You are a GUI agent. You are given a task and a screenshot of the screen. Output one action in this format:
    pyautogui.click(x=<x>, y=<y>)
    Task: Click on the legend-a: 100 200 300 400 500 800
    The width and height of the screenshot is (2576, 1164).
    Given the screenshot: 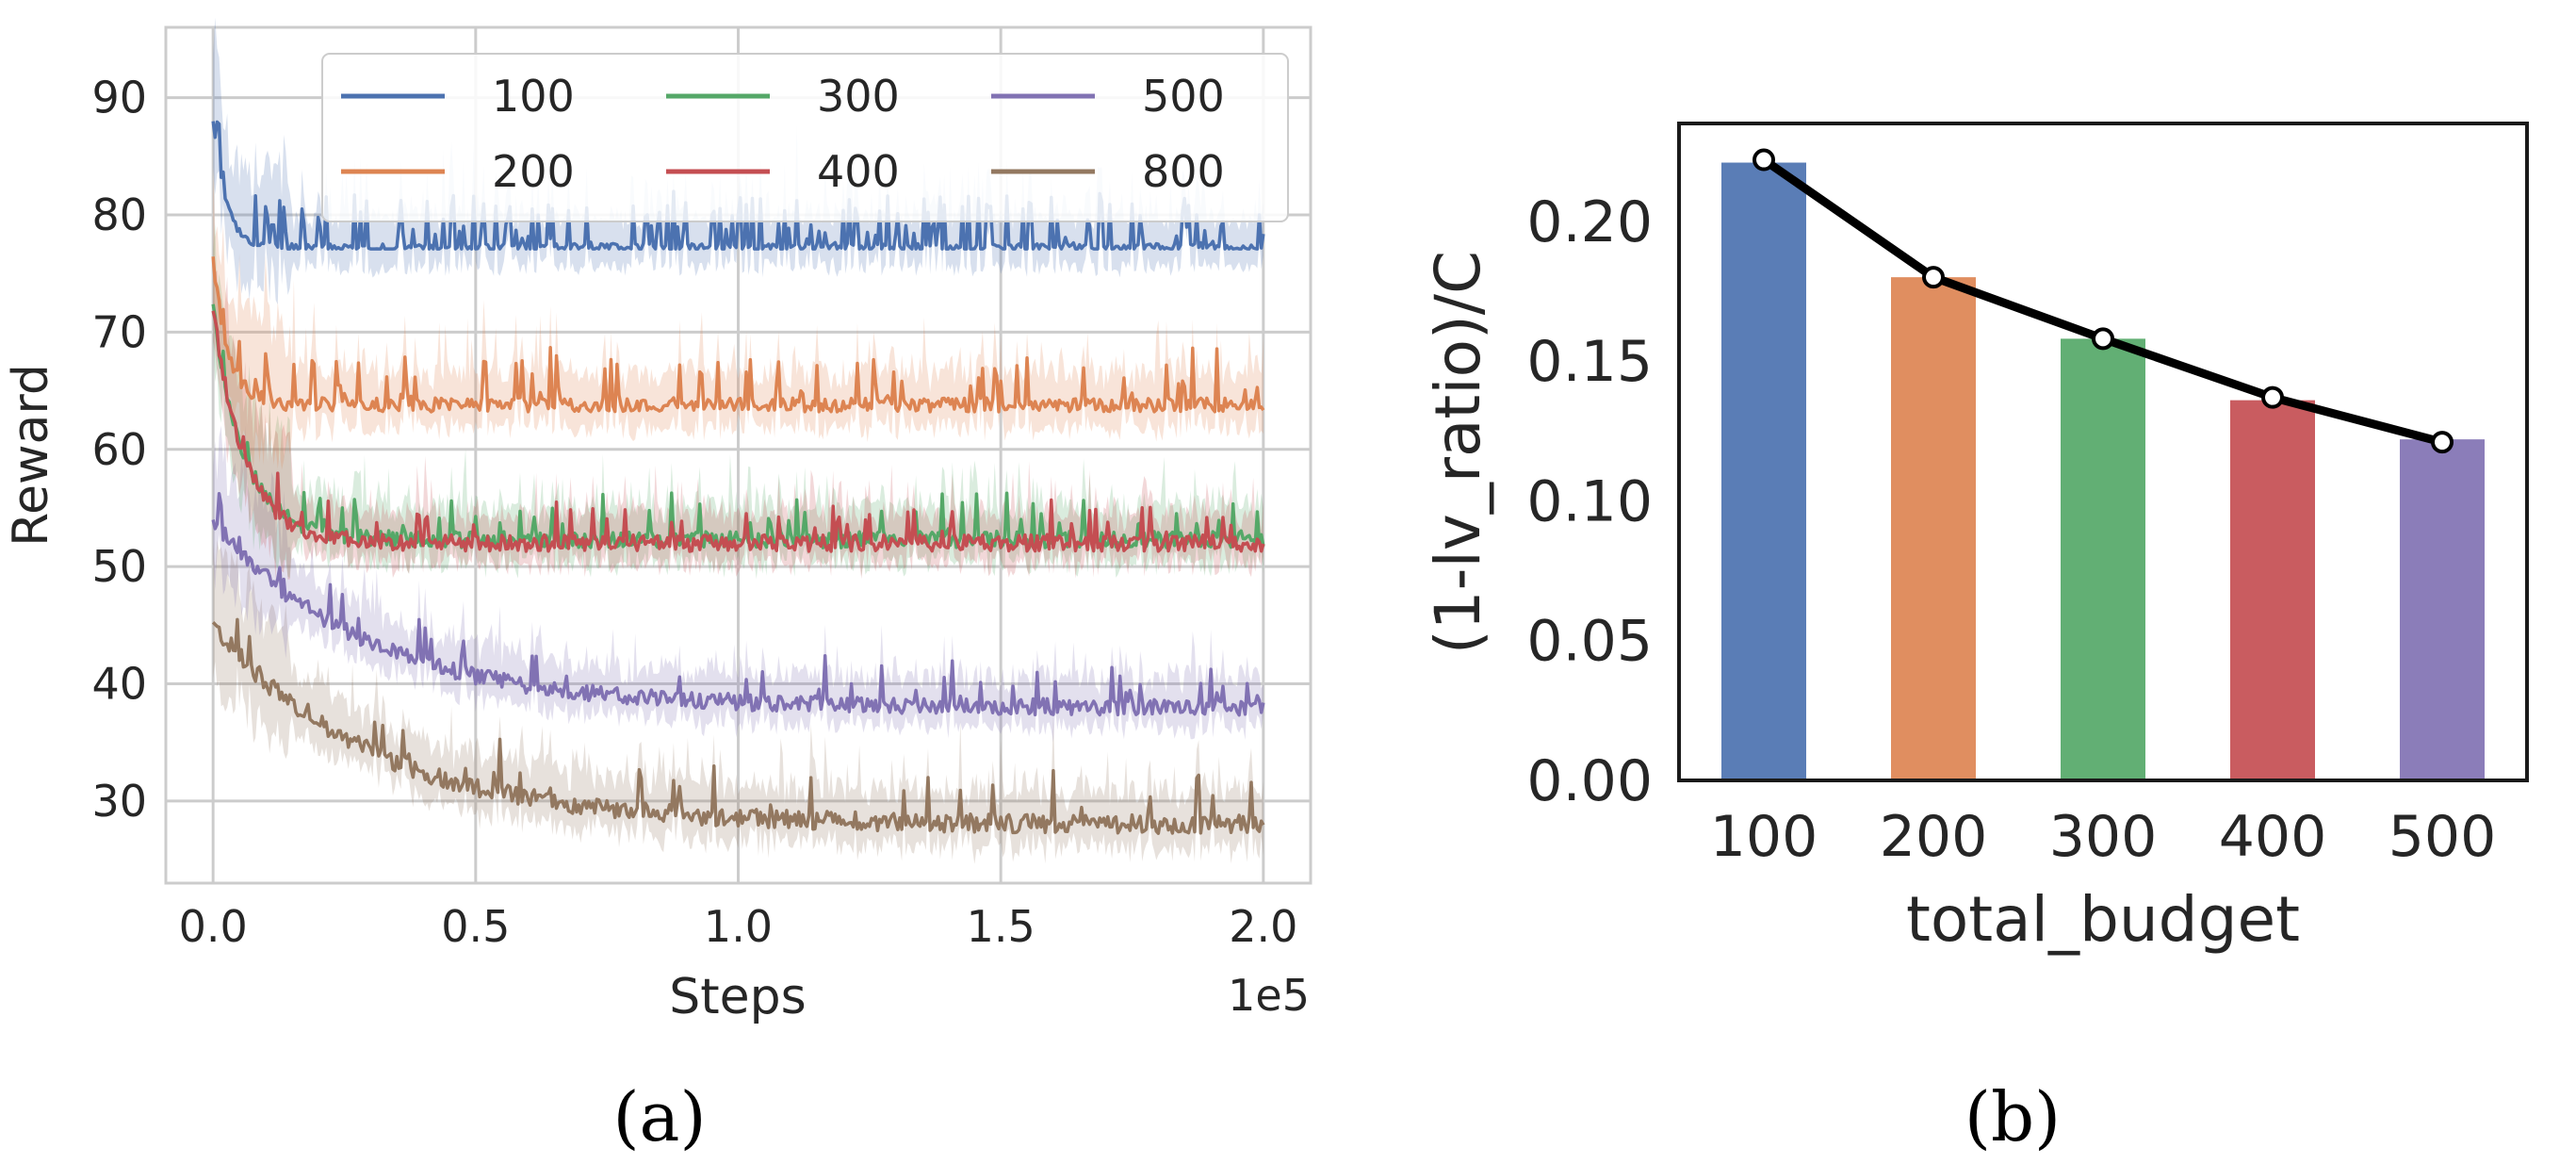 What is the action you would take?
    pyautogui.click(x=805, y=137)
    